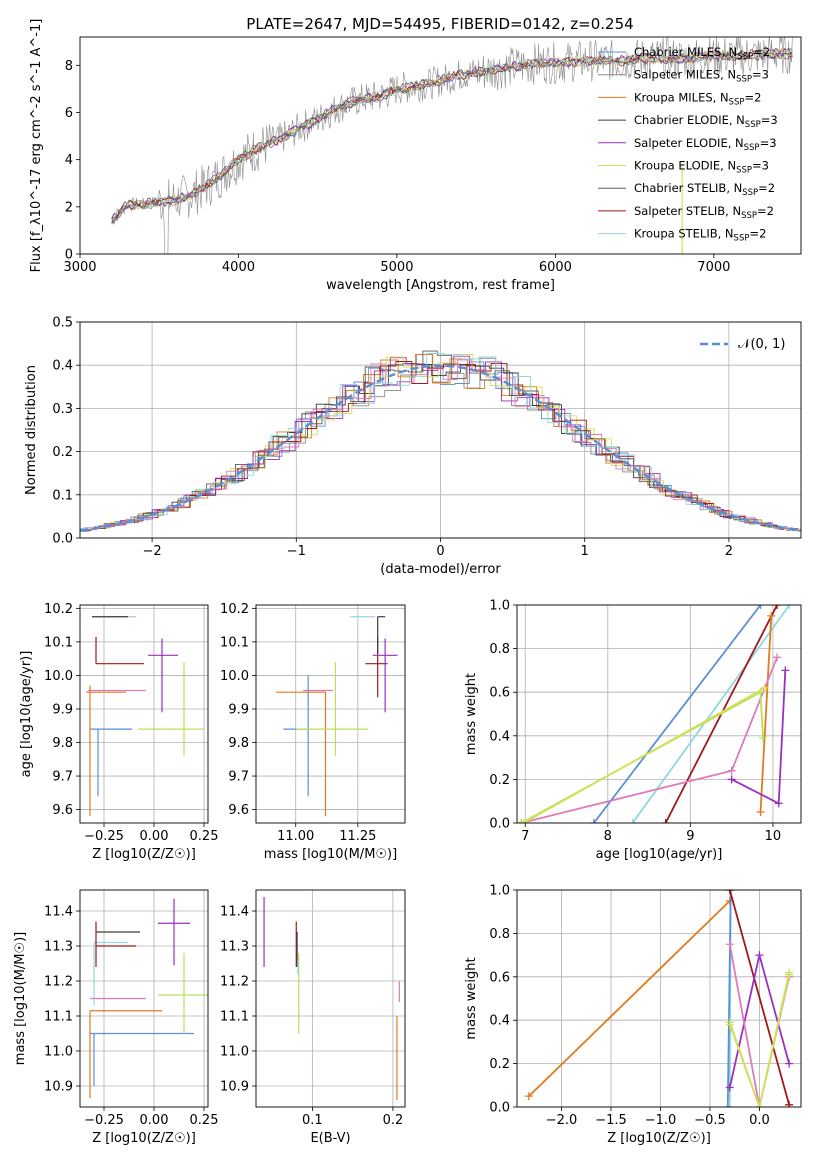 The width and height of the screenshot is (819, 1170). I want to click on y-tick-label: 11.3, so click(234, 947).